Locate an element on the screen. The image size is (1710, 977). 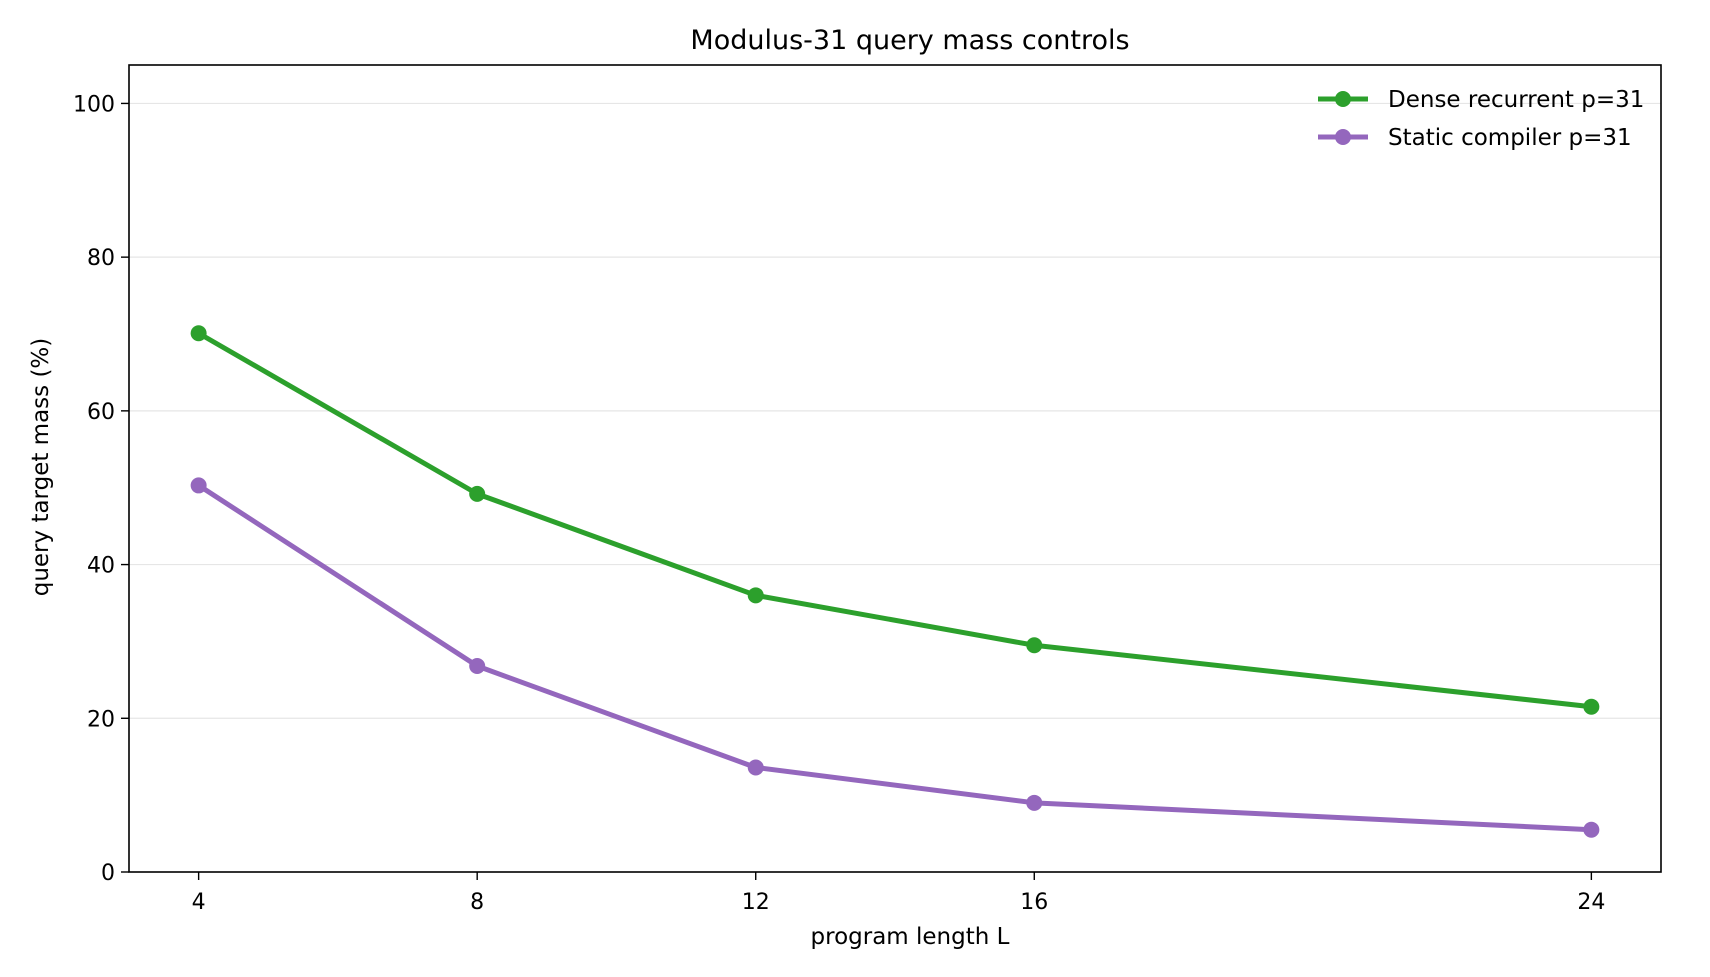
x-axis-ticks: 4 8 12 16 24 is located at coordinates (898, 893).